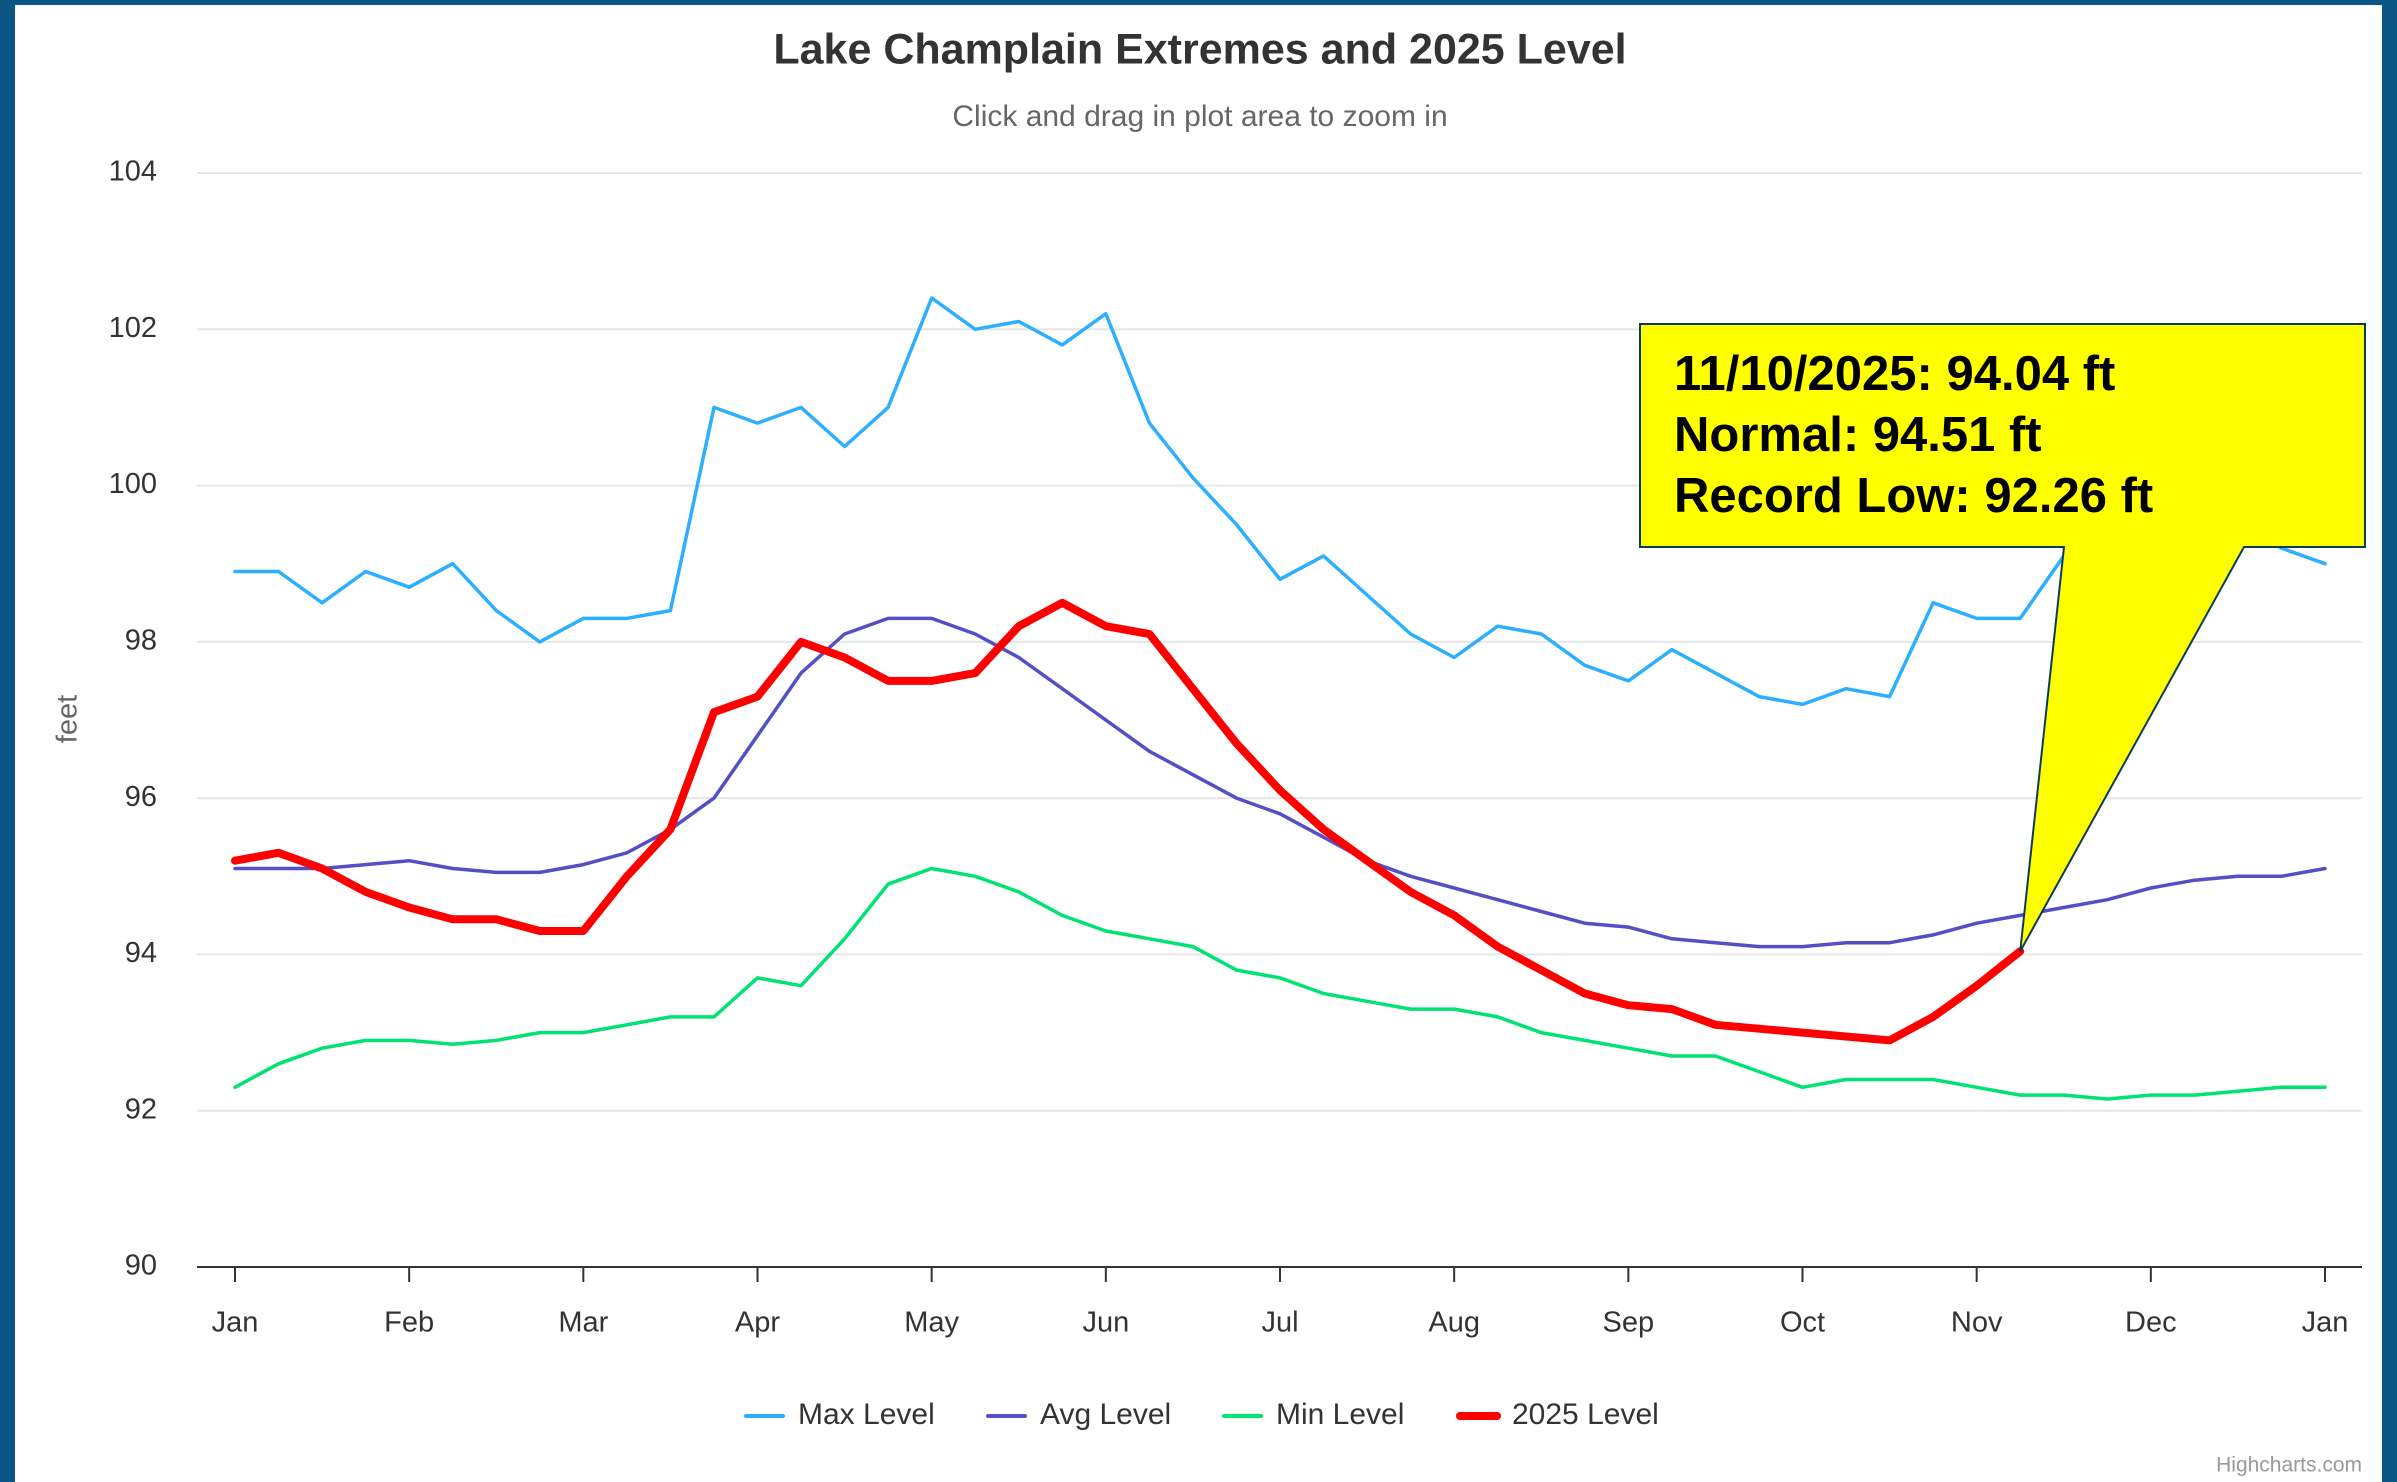 The image size is (2397, 1482). What do you see at coordinates (1454, 1323) in the screenshot?
I see `x-tick-label: Aug` at bounding box center [1454, 1323].